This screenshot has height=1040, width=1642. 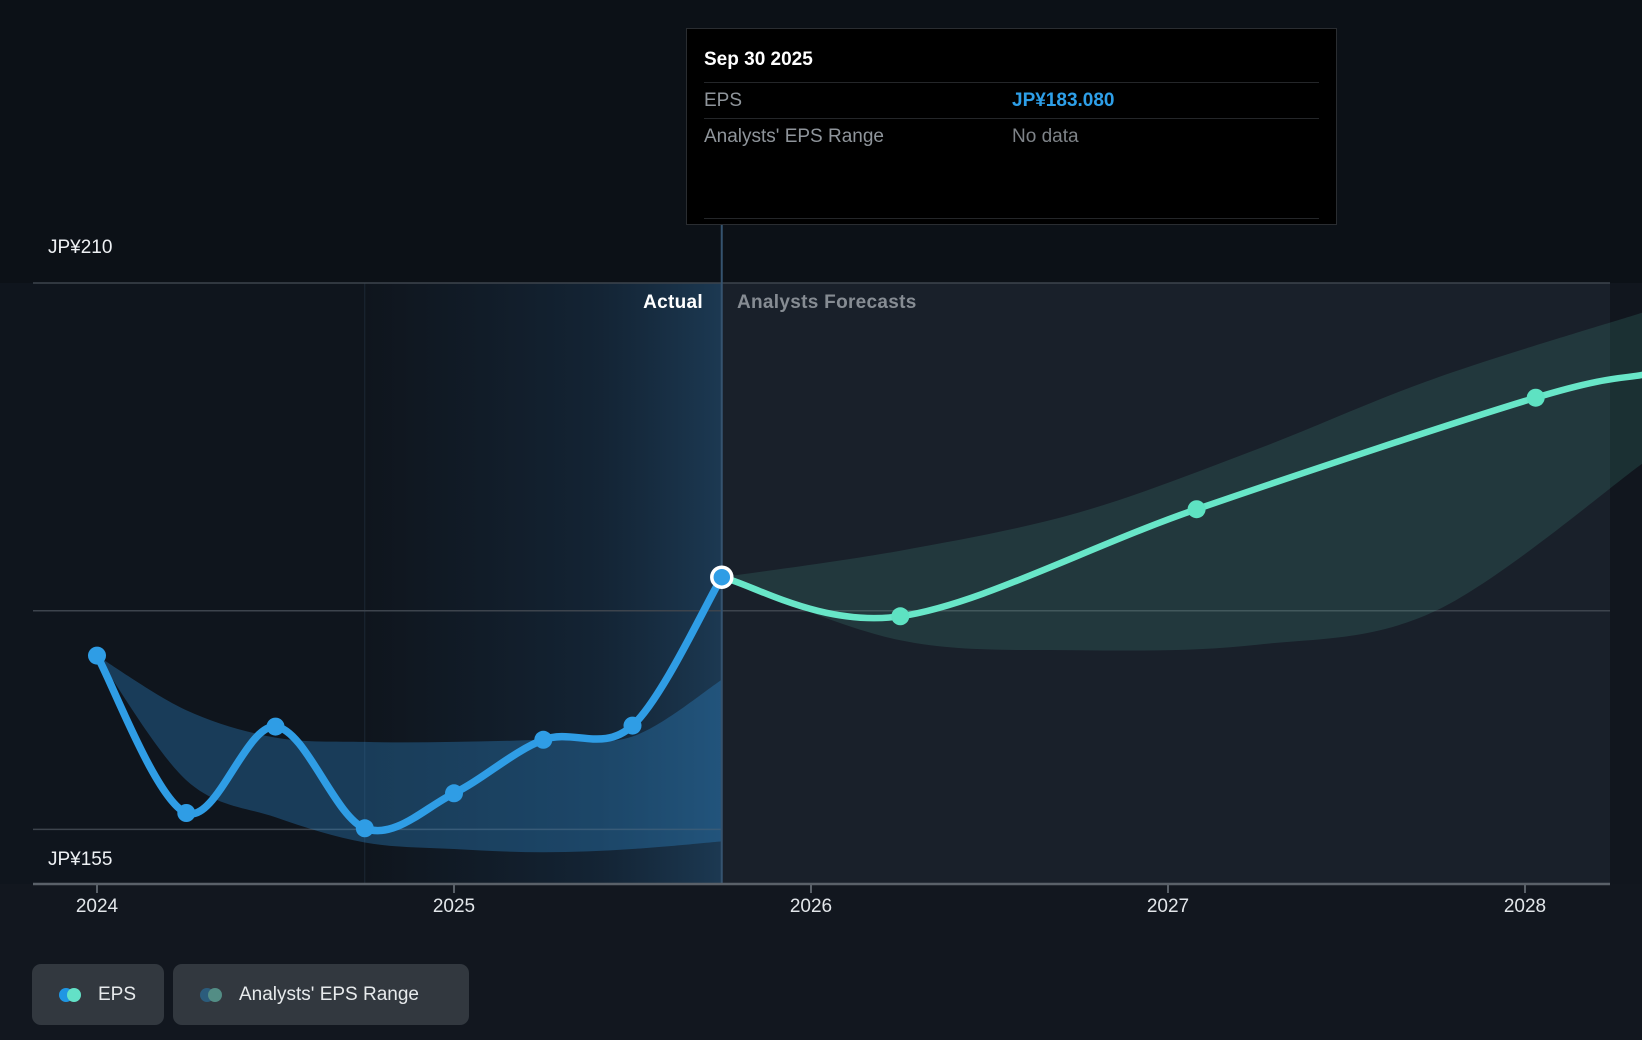 I want to click on tooltip-eps-label: EPS, so click(x=723, y=100).